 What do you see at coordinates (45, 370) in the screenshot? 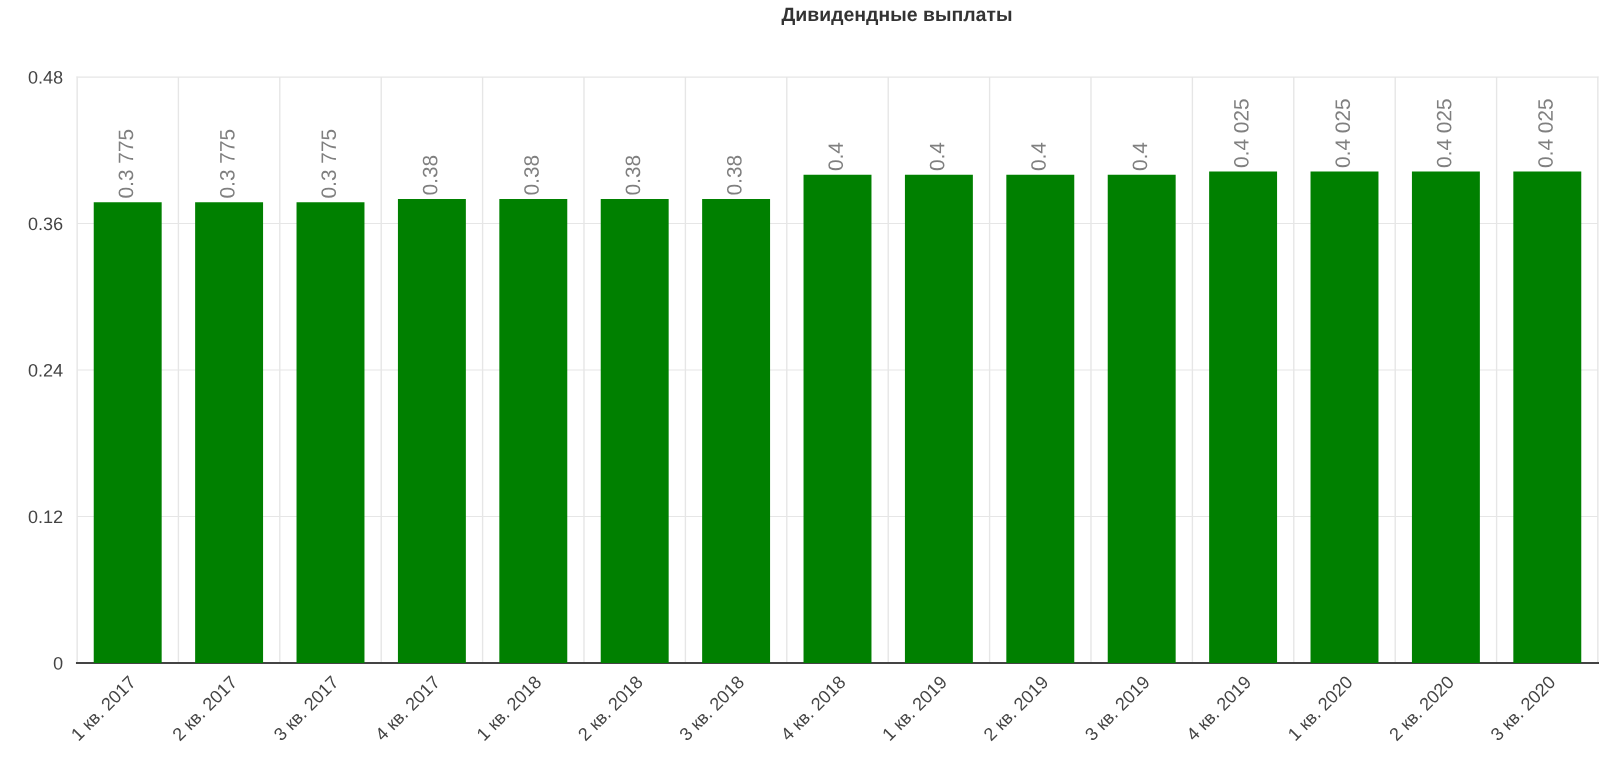
I see `y-tick-label: 0.24` at bounding box center [45, 370].